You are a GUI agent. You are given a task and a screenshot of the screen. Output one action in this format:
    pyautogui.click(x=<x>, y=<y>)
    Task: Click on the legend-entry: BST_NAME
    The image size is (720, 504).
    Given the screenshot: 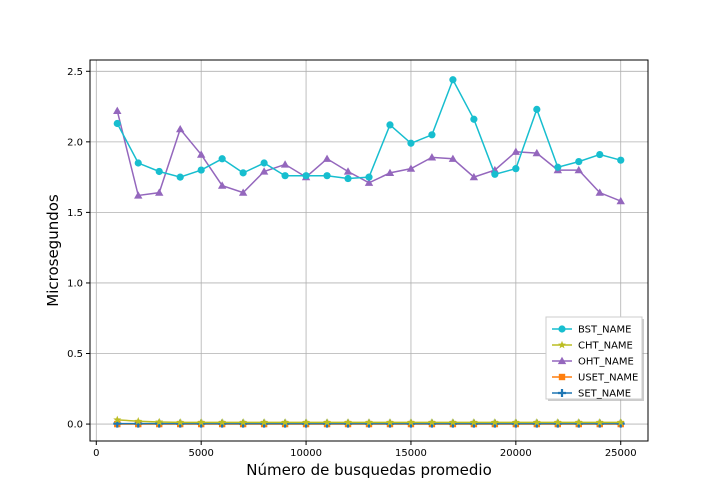 What is the action you would take?
    pyautogui.click(x=591, y=330)
    